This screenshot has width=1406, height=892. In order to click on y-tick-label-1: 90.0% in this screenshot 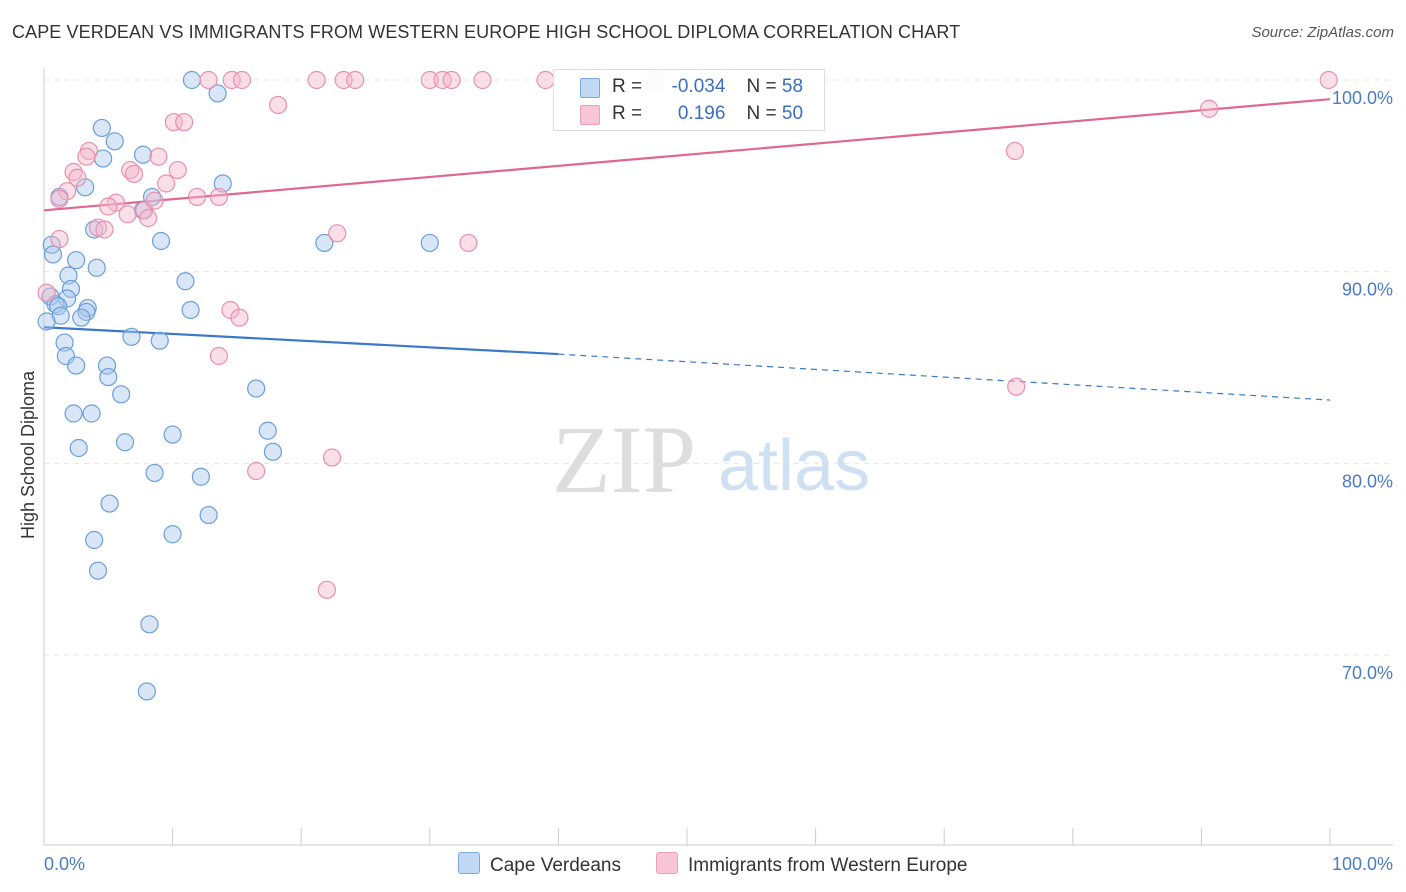, I will do `click(1367, 290)`.